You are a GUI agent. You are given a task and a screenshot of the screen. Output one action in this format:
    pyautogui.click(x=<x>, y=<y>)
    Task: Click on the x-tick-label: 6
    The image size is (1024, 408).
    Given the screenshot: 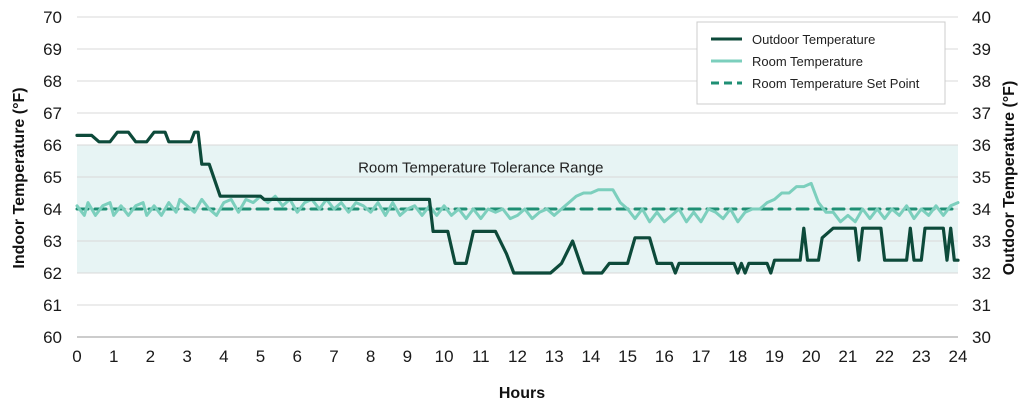 What is the action you would take?
    pyautogui.click(x=297, y=356)
    